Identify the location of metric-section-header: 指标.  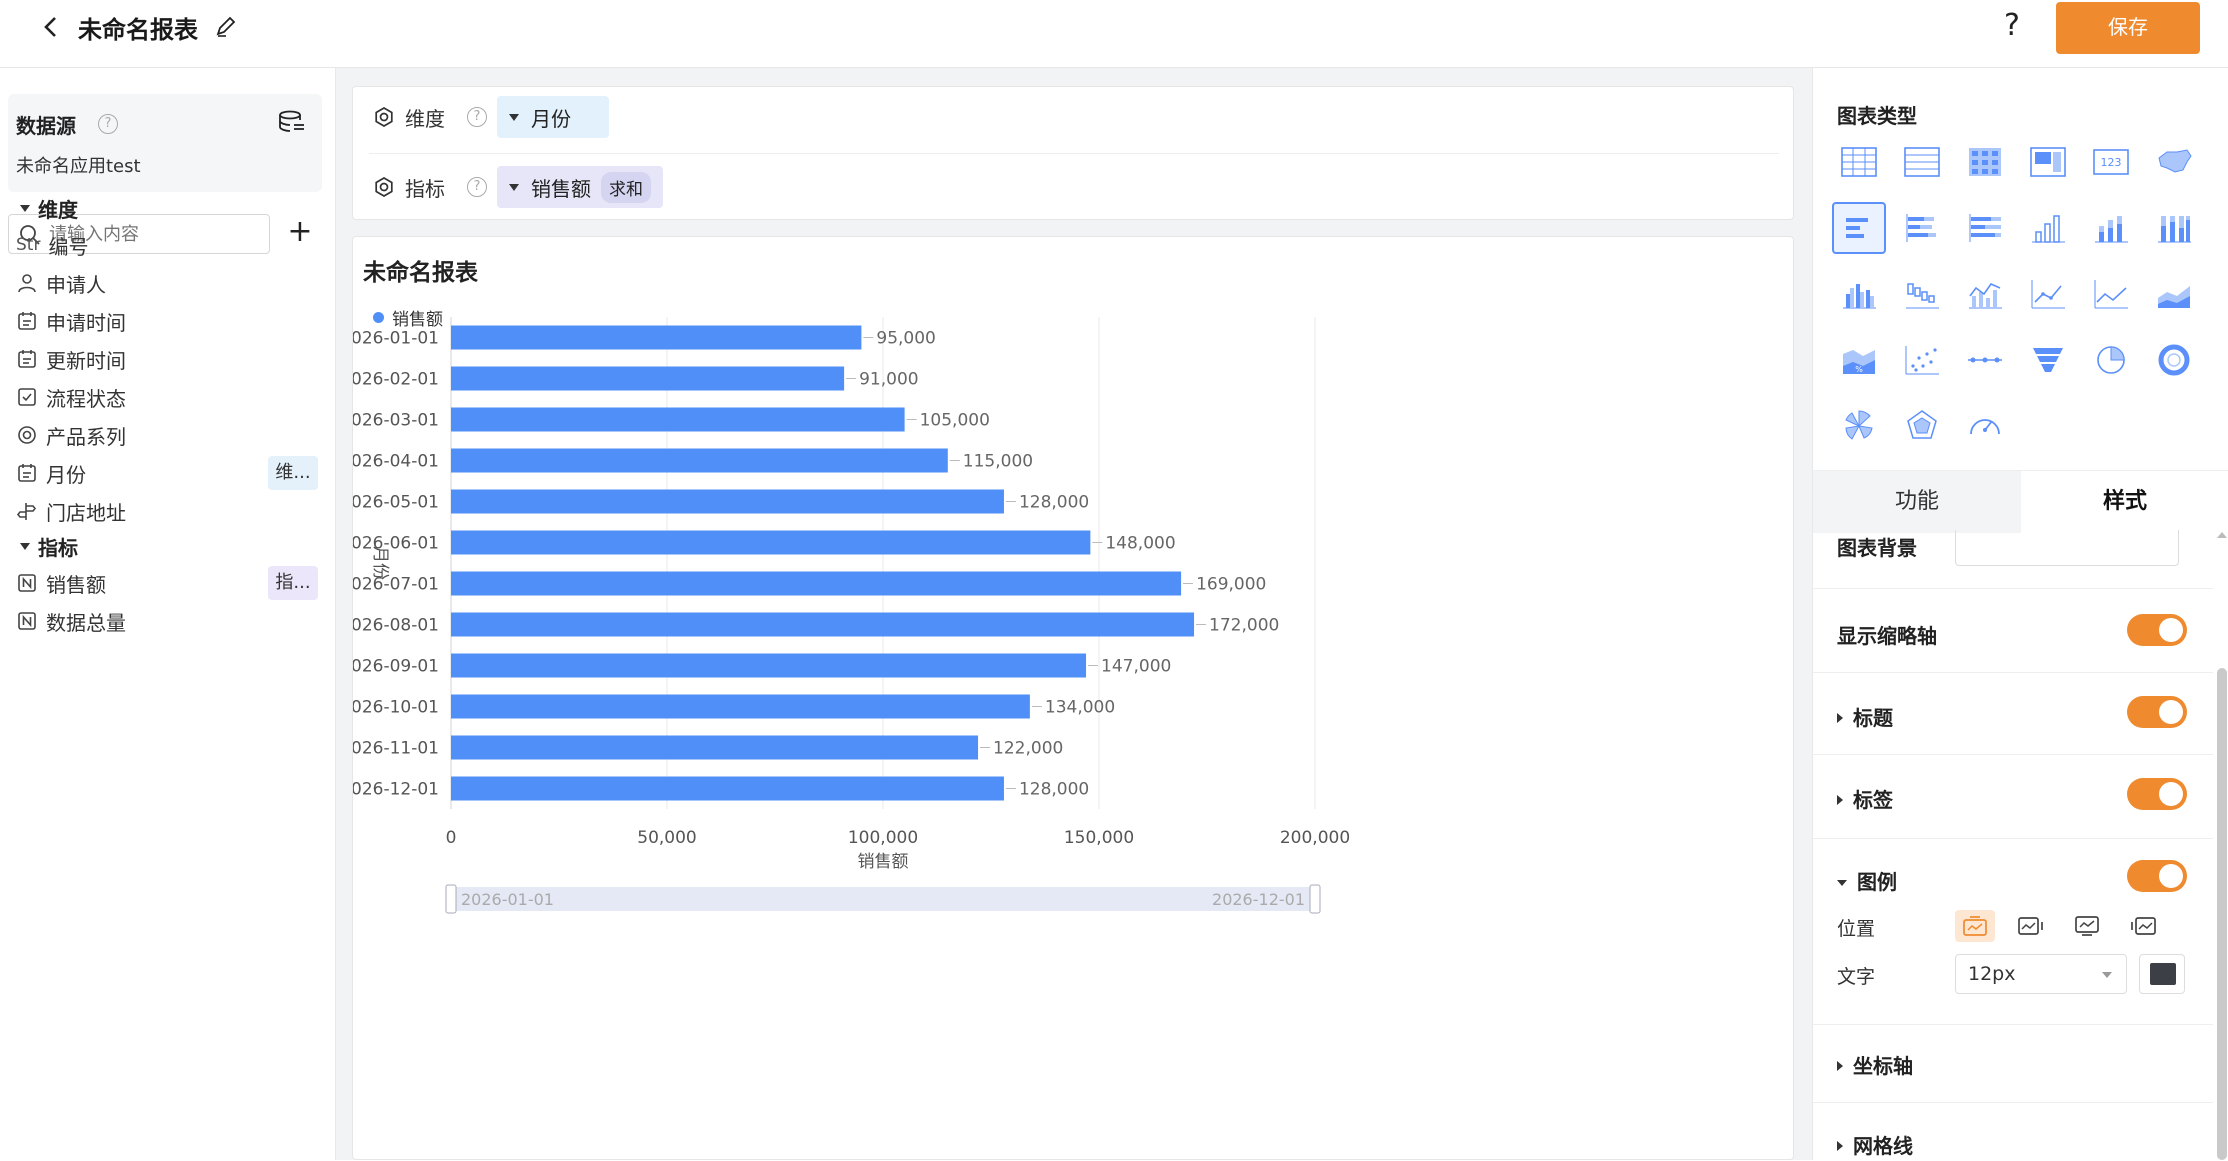
(49, 546).